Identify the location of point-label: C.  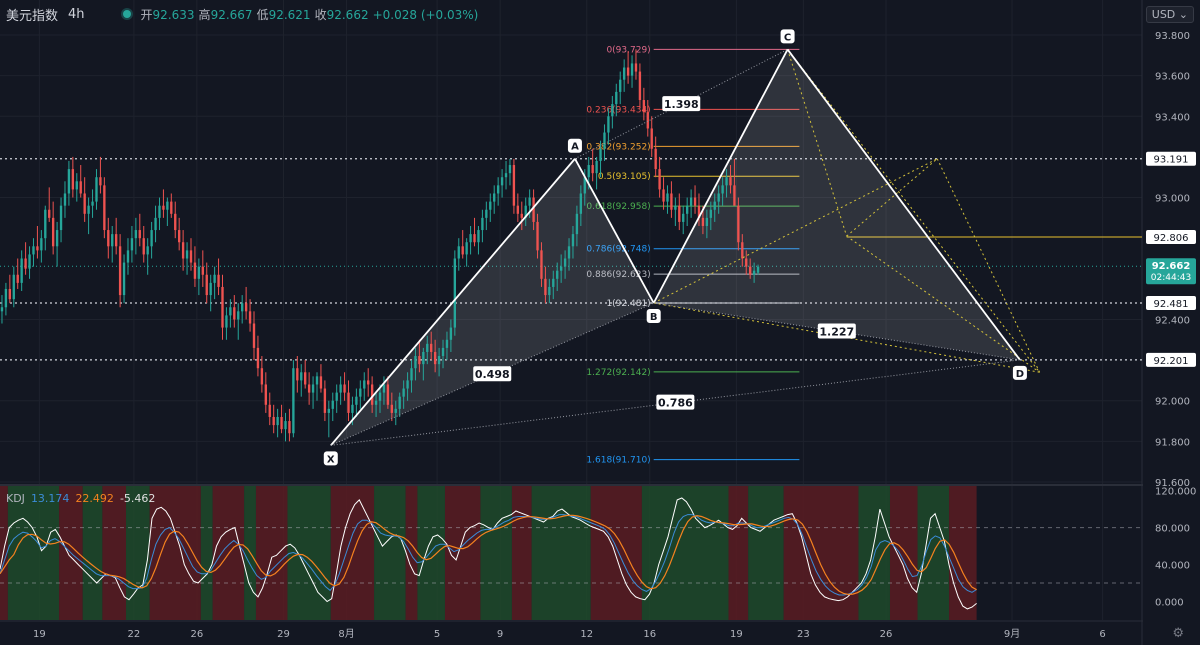
(787, 37).